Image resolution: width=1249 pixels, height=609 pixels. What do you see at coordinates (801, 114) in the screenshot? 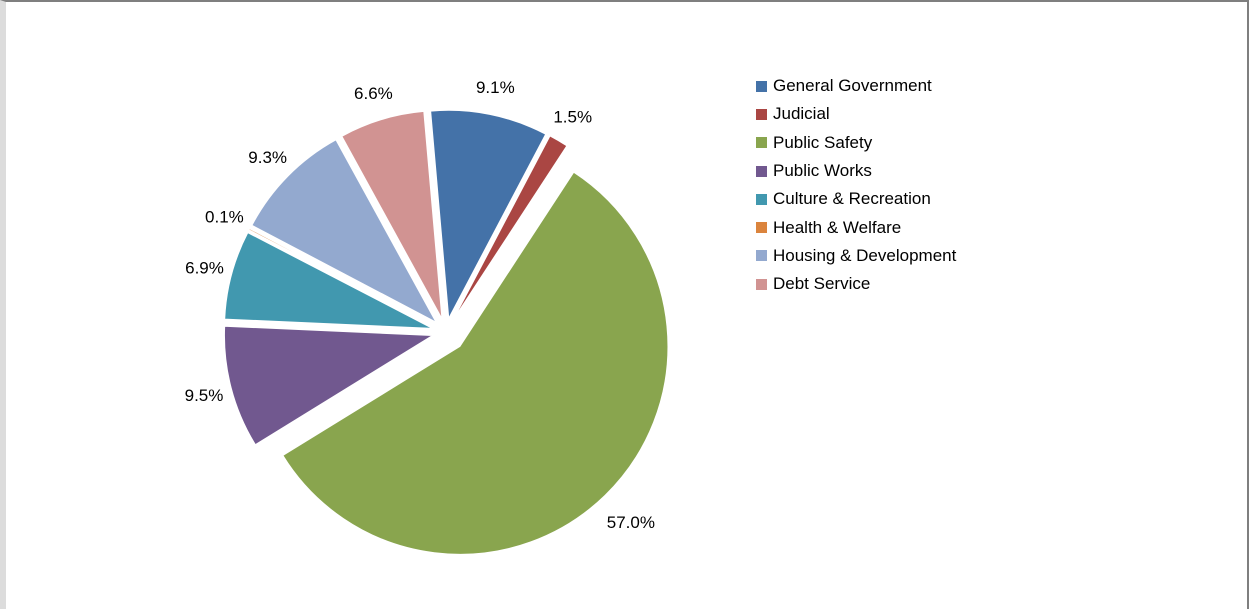
I see `legend-label: Judicial` at bounding box center [801, 114].